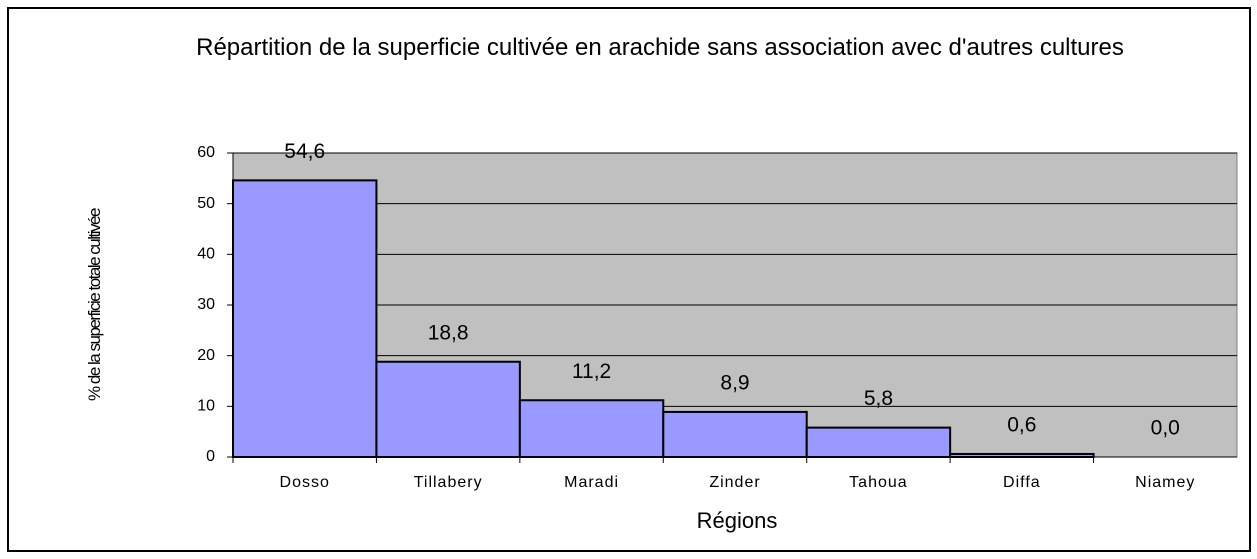 The height and width of the screenshot is (559, 1257). What do you see at coordinates (734, 482) in the screenshot?
I see `x-tick-label: Zinder` at bounding box center [734, 482].